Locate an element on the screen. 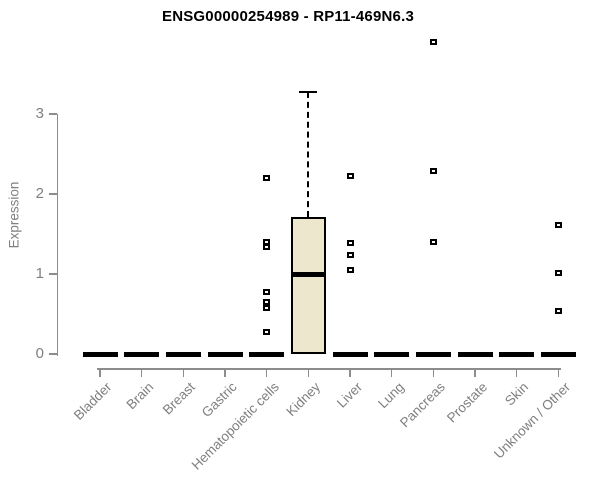 The height and width of the screenshot is (500, 600). whisker is located at coordinates (308, 154).